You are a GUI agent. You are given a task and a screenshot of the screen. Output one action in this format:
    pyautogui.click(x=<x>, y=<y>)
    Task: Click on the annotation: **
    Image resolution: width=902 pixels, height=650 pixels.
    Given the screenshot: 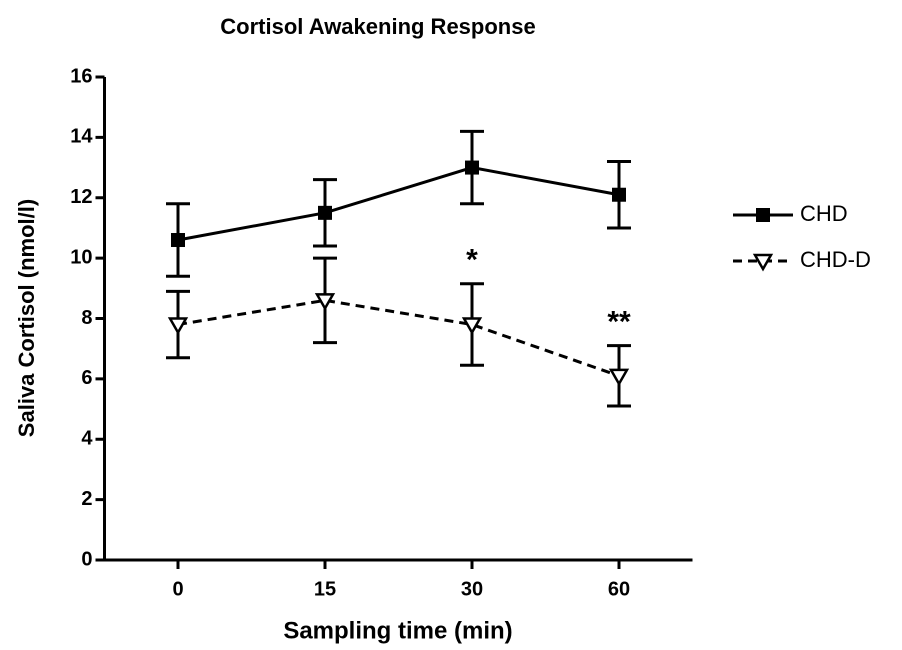 What is the action you would take?
    pyautogui.click(x=619, y=322)
    